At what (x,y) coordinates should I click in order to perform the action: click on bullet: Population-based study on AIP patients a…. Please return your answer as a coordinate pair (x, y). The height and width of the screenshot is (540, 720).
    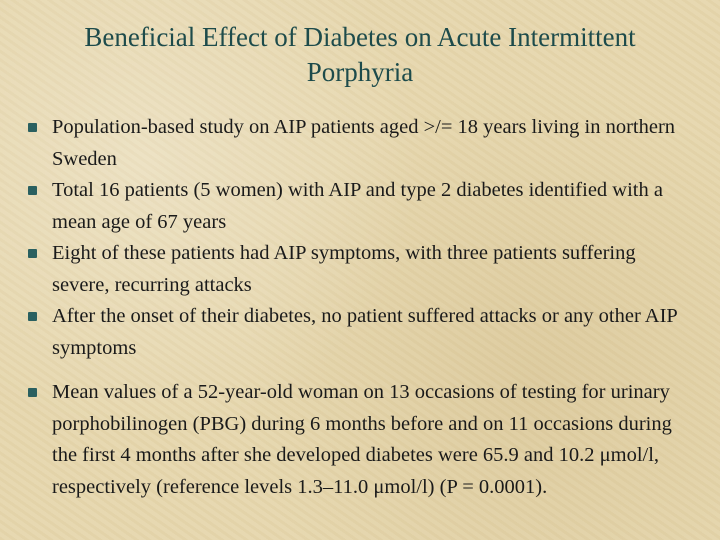
    Looking at the image, I should click on (360, 143).